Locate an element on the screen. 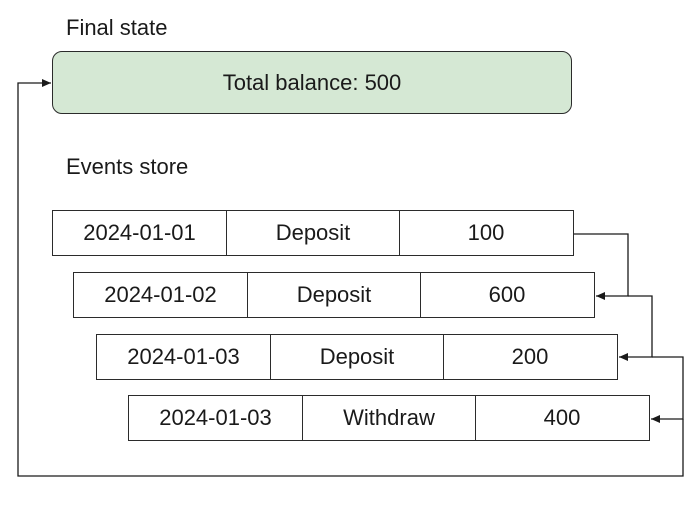  event-type: Withdraw is located at coordinates (388, 418).